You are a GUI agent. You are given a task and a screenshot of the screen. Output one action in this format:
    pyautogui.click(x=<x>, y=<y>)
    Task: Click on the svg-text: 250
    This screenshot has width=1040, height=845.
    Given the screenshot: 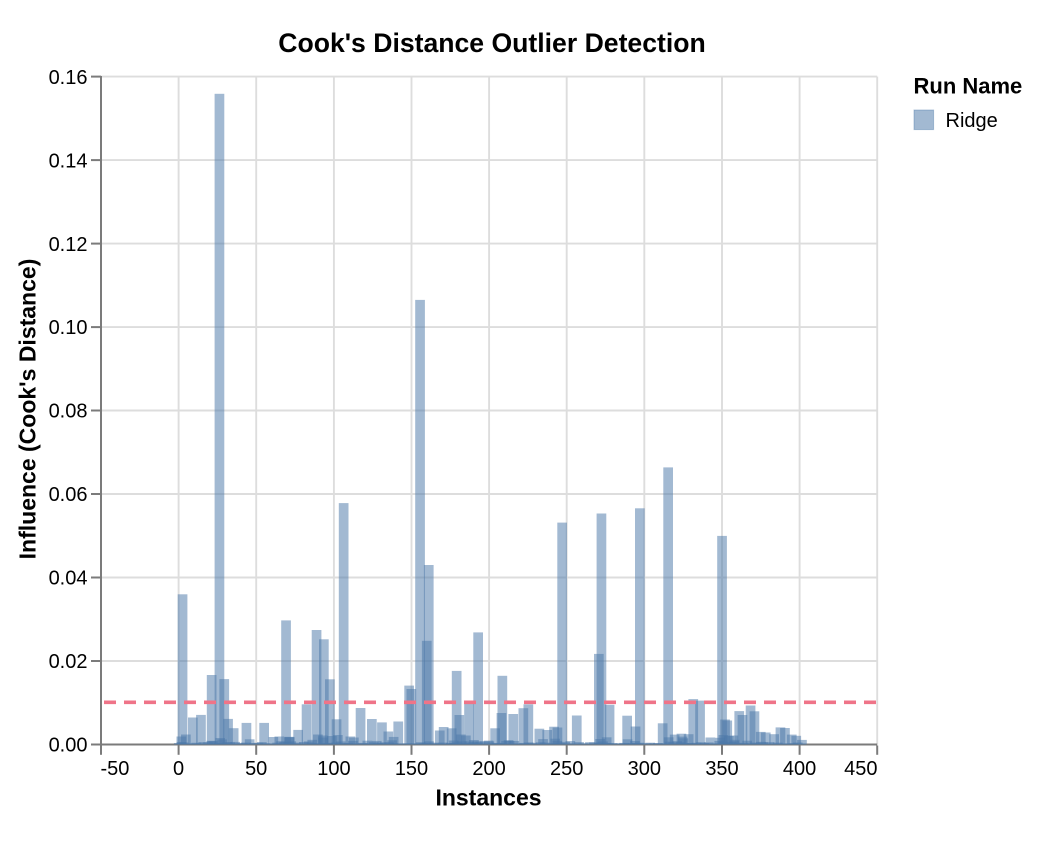 What is the action you would take?
    pyautogui.click(x=566, y=769)
    